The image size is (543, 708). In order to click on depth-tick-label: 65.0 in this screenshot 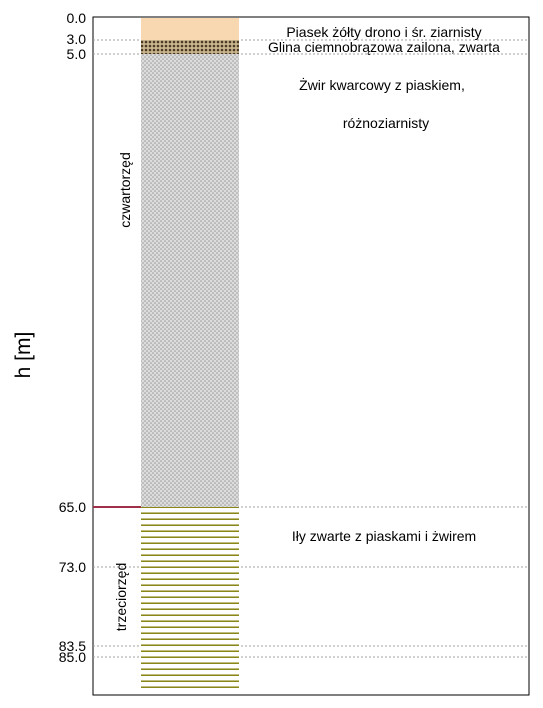, I will do `click(72, 507)`.